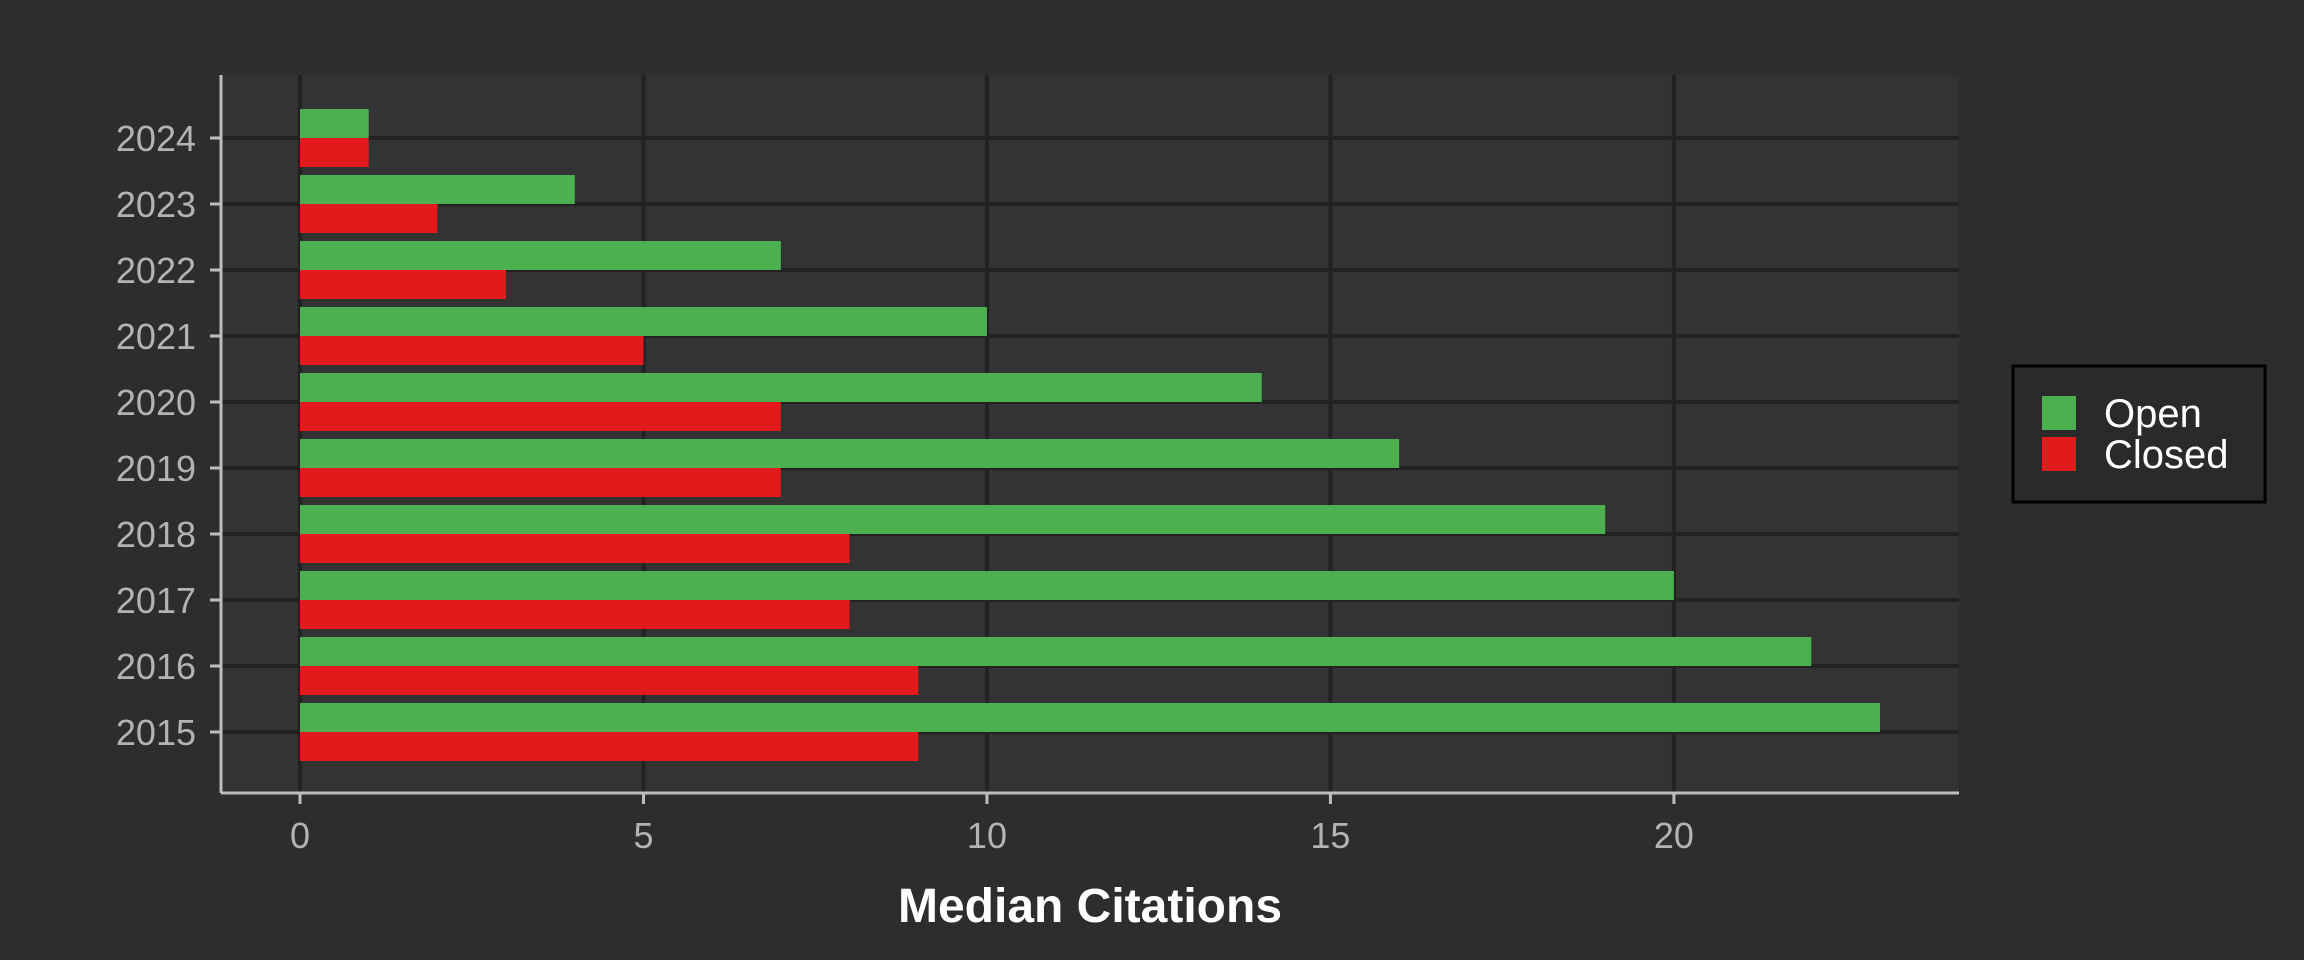  I want to click on bar-closed-2024, so click(334, 152).